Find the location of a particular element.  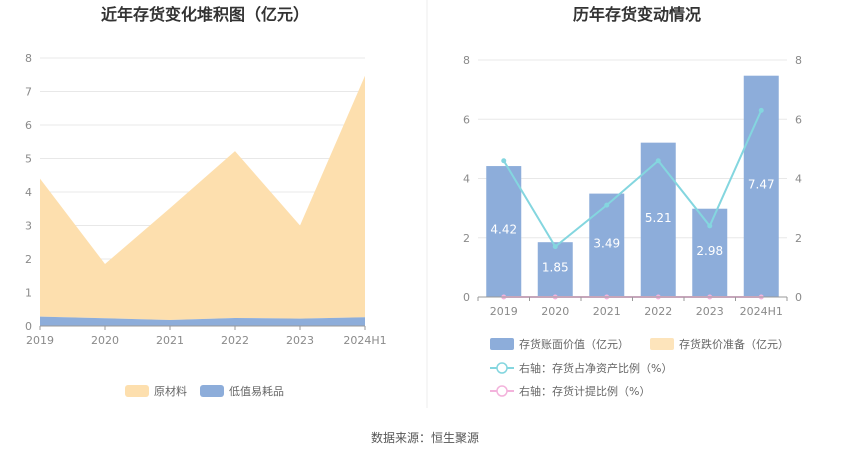

area-x-tick-label: 2019 is located at coordinates (40, 340).